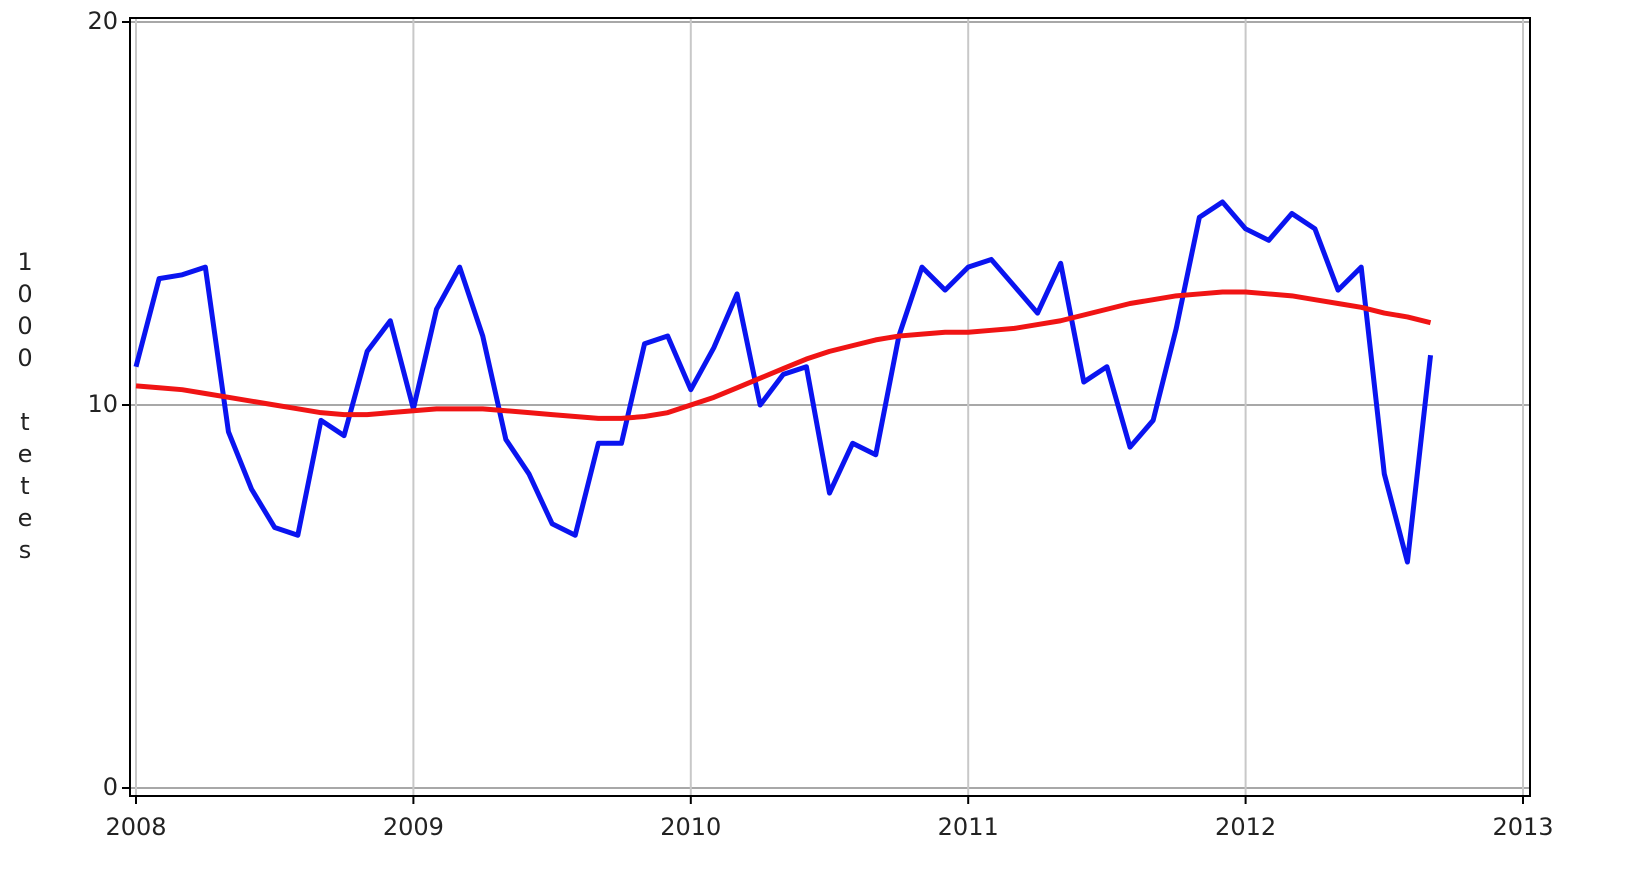 The image size is (1650, 887). What do you see at coordinates (413, 827) in the screenshot?
I see `x-tick-label: 2009` at bounding box center [413, 827].